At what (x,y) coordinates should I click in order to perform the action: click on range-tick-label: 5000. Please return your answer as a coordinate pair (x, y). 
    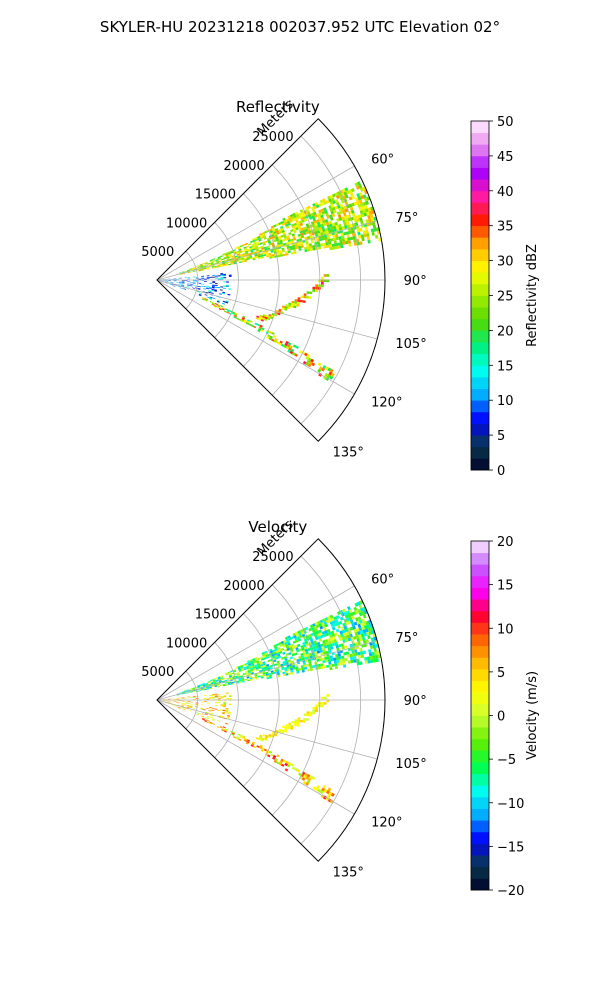
    Looking at the image, I should click on (157, 672).